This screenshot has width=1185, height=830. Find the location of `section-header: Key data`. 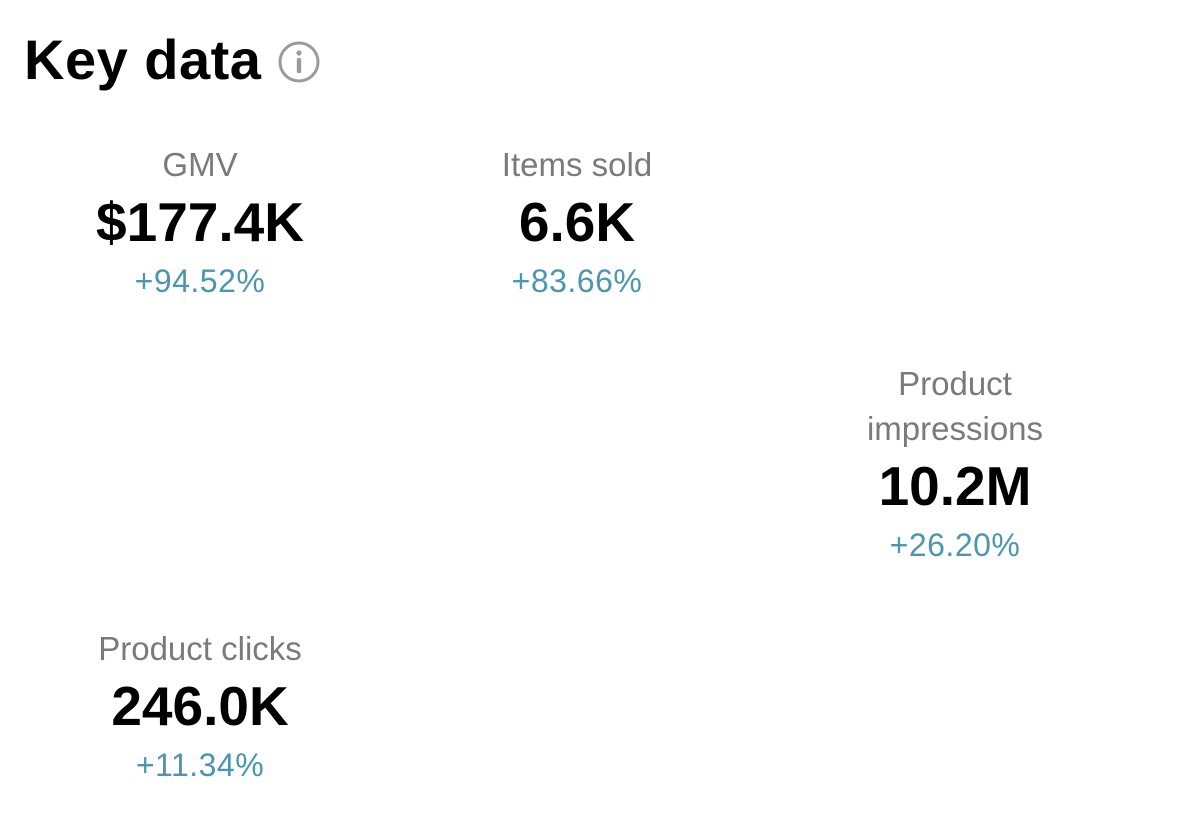

section-header: Key data is located at coordinates (172, 60).